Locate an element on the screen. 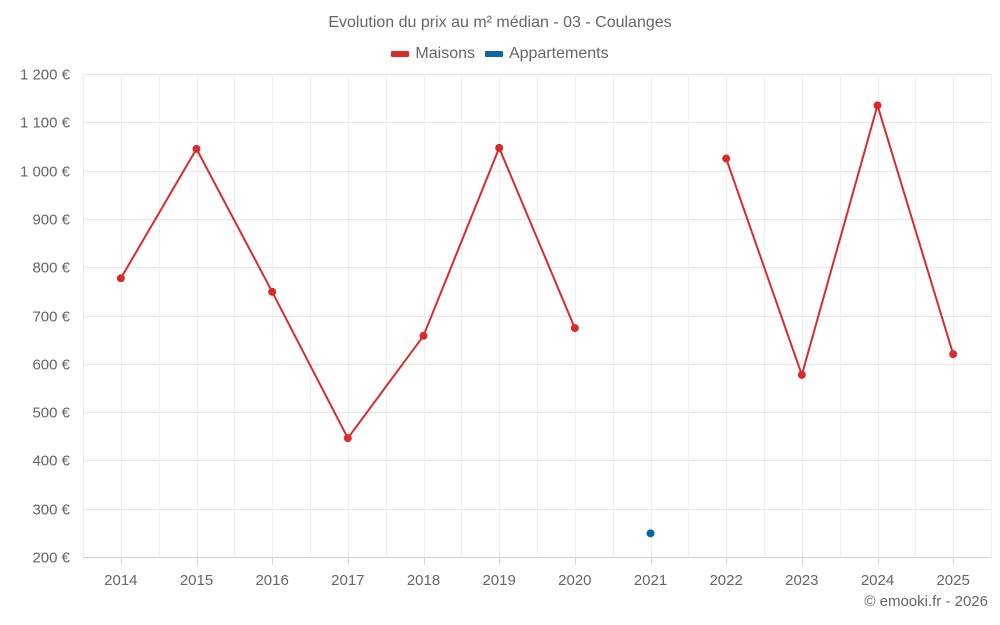 This screenshot has height=625, width=1000. x-tick-label: 2021 is located at coordinates (650, 580).